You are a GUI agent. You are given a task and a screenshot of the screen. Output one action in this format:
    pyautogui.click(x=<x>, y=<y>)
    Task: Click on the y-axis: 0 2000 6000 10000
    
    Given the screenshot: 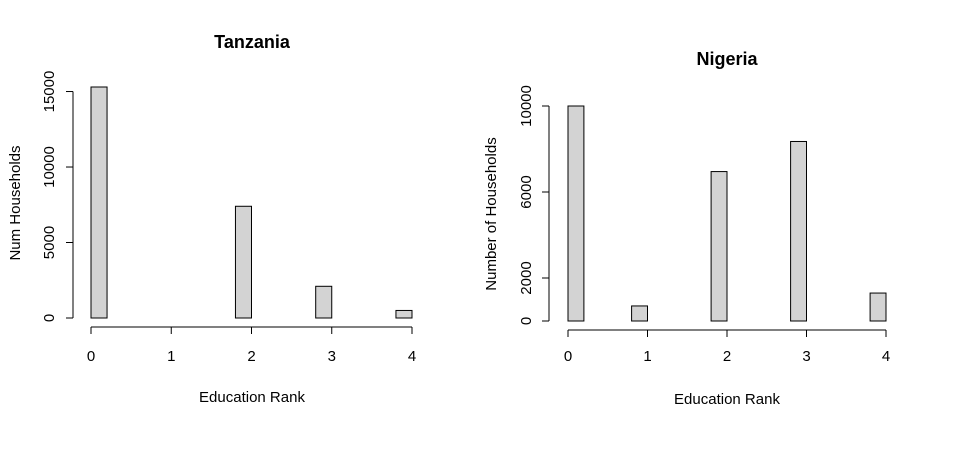 What is the action you would take?
    pyautogui.click(x=534, y=205)
    